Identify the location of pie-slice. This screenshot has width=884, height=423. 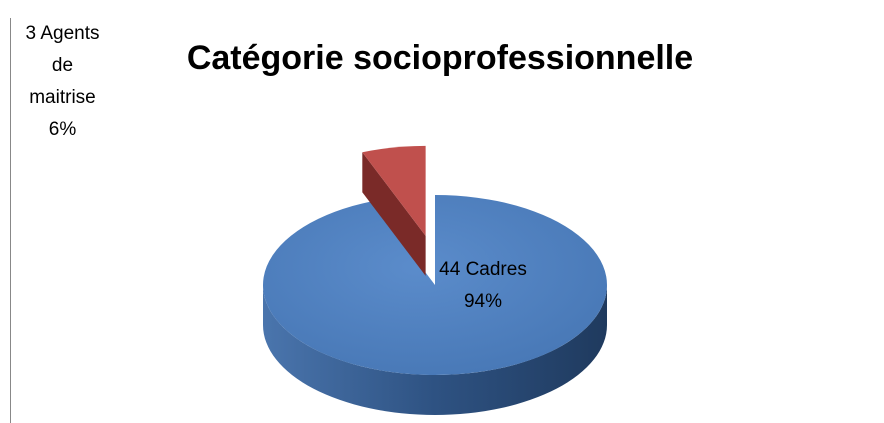
(394, 190).